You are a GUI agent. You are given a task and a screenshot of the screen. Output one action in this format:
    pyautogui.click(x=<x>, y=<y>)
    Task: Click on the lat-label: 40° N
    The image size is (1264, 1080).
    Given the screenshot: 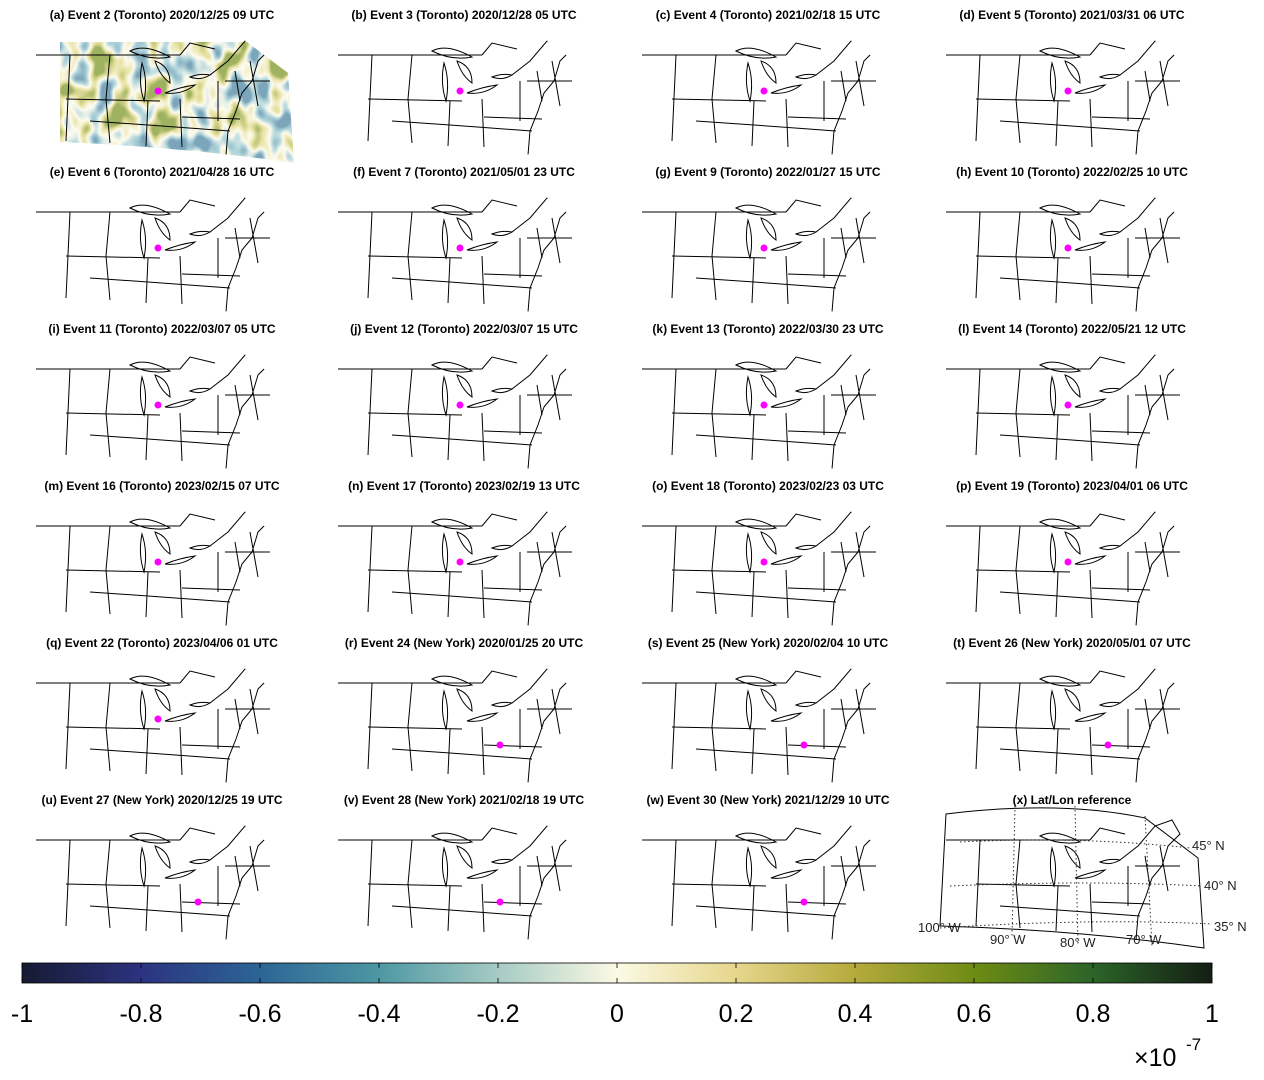 What is the action you would take?
    pyautogui.click(x=1220, y=885)
    